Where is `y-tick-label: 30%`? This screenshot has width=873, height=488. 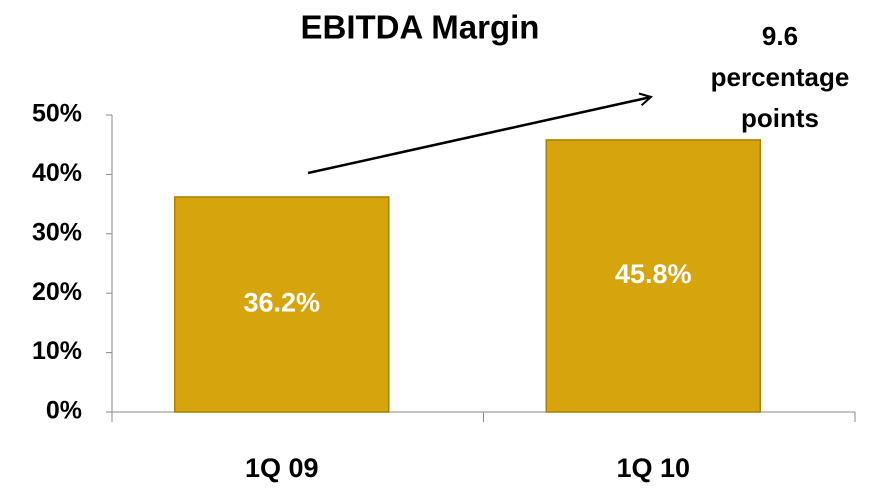 y-tick-label: 30% is located at coordinates (57, 232).